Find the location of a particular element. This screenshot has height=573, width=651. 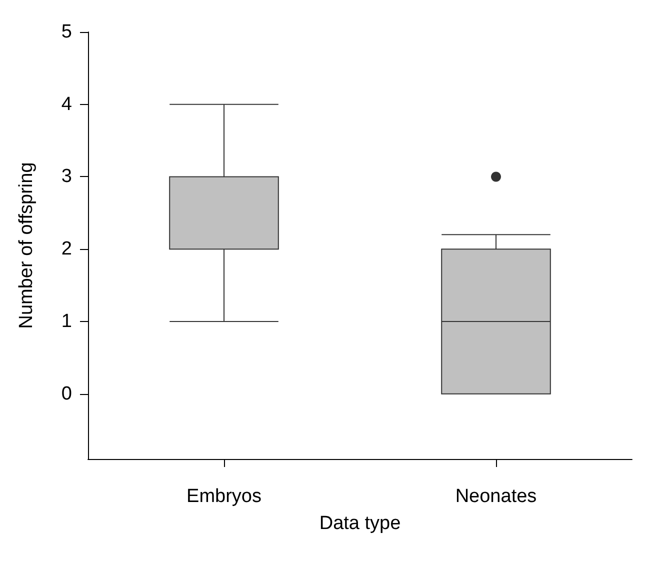

y-tick-label: 0 is located at coordinates (66, 393).